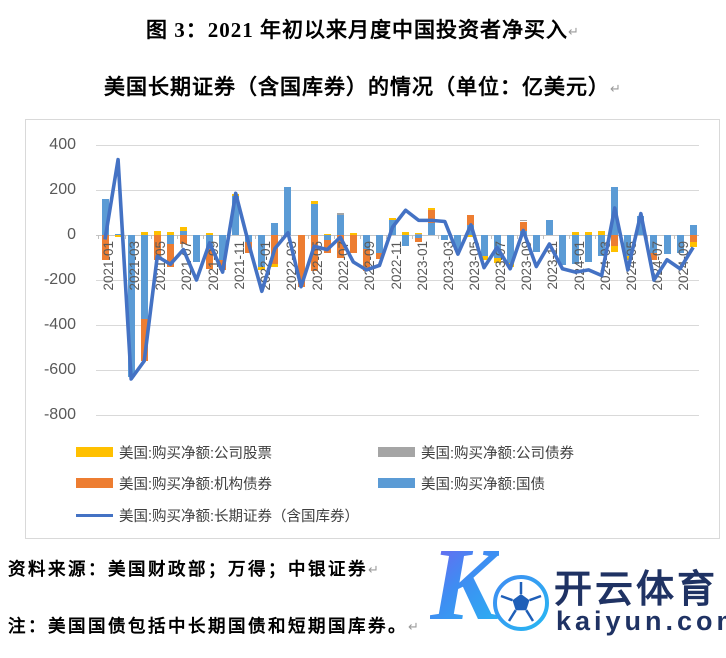  Describe the element at coordinates (357, 30) in the screenshot. I see `chart-title-line1-text: 图 3：2021 年初以来月度中国投资者净买入` at that location.